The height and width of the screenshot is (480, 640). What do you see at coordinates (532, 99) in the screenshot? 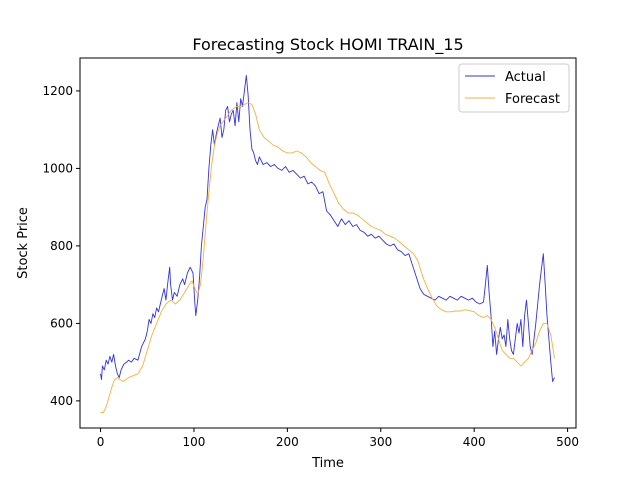
I see `legend-label-forecast: Forecast` at bounding box center [532, 99].